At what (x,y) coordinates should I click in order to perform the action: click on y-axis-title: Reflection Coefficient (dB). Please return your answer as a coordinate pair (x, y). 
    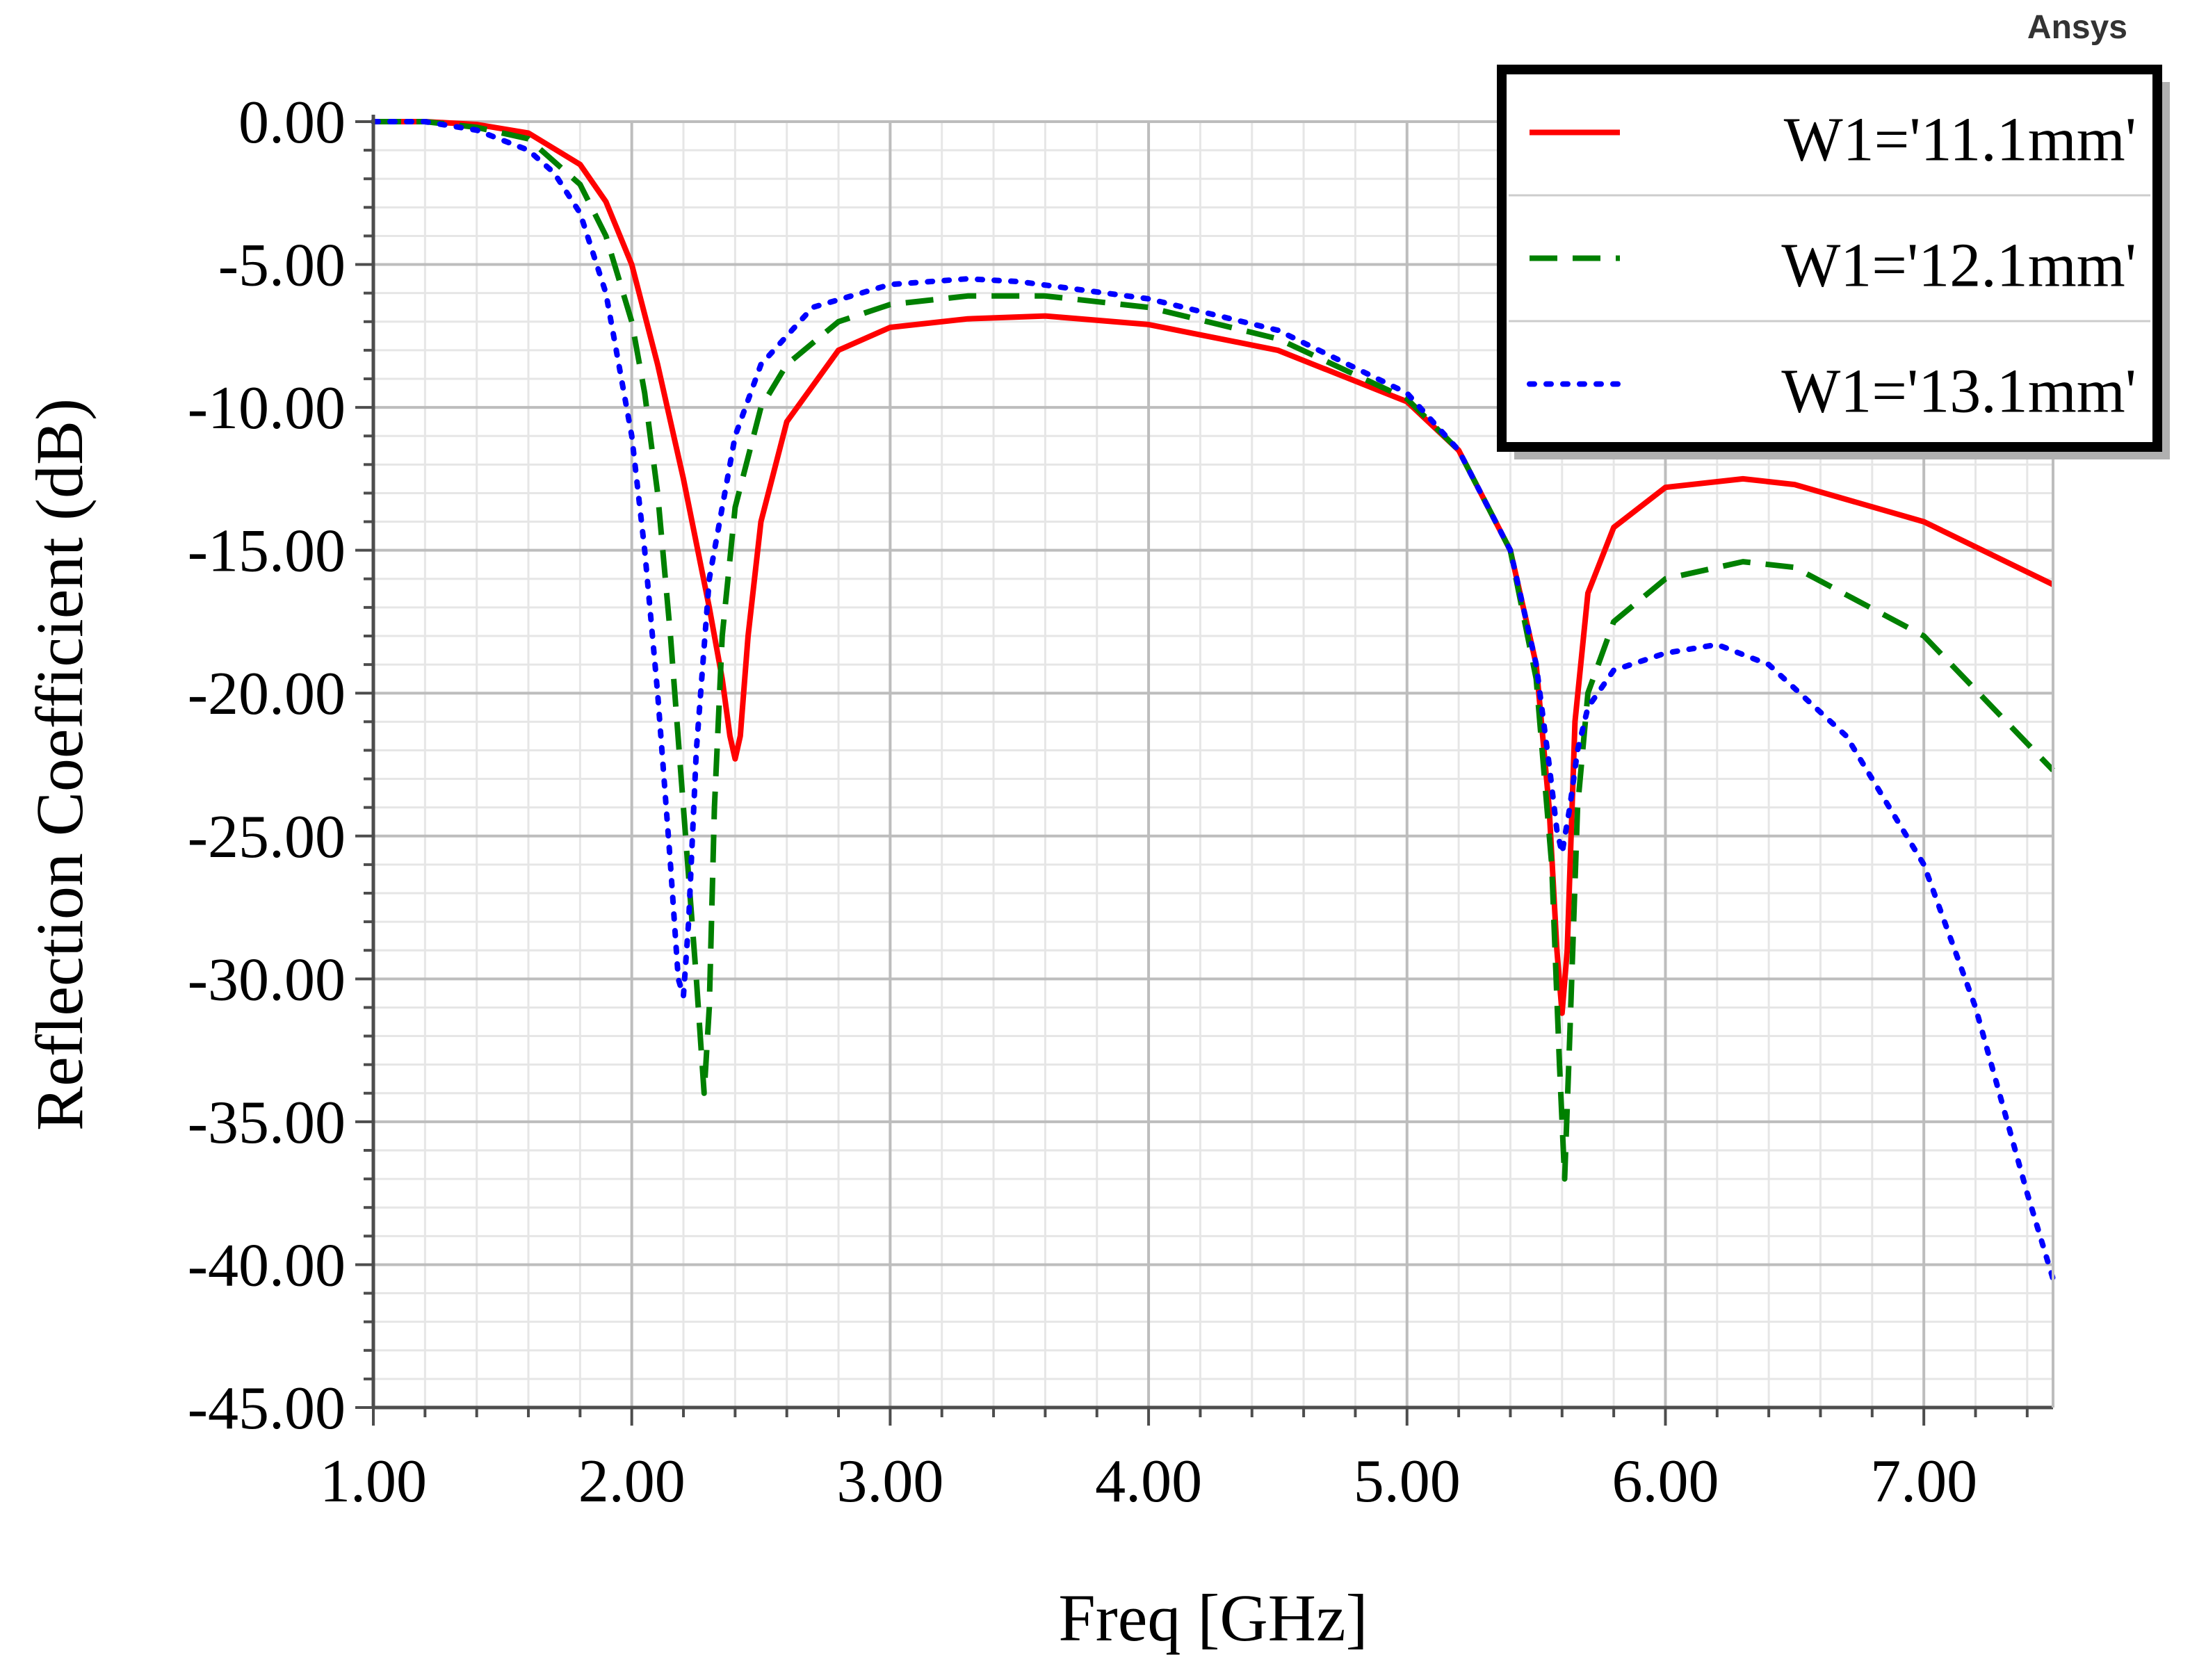
    Looking at the image, I should click on (59, 764).